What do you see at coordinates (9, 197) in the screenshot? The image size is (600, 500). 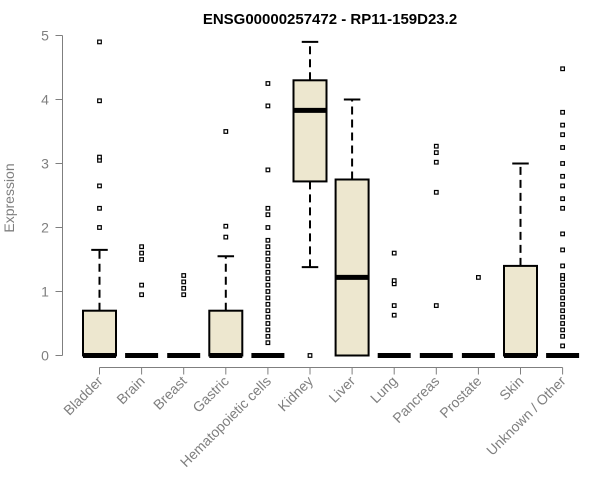 I see `y-axis-title: Expression` at bounding box center [9, 197].